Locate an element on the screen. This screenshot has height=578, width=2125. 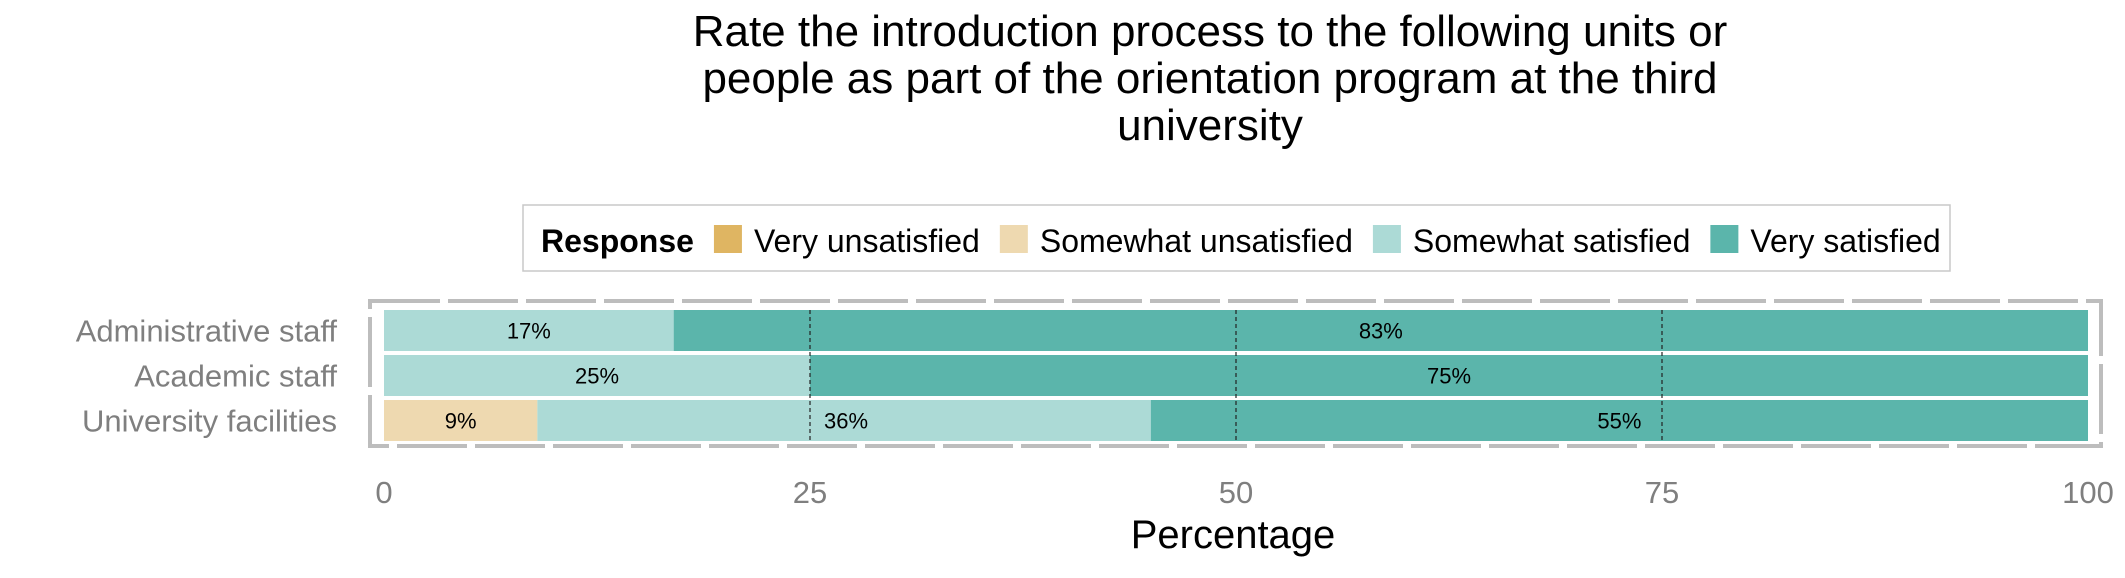
bar-label-university-facilities-somewhat-unsatisfied: 9% is located at coordinates (461, 421).